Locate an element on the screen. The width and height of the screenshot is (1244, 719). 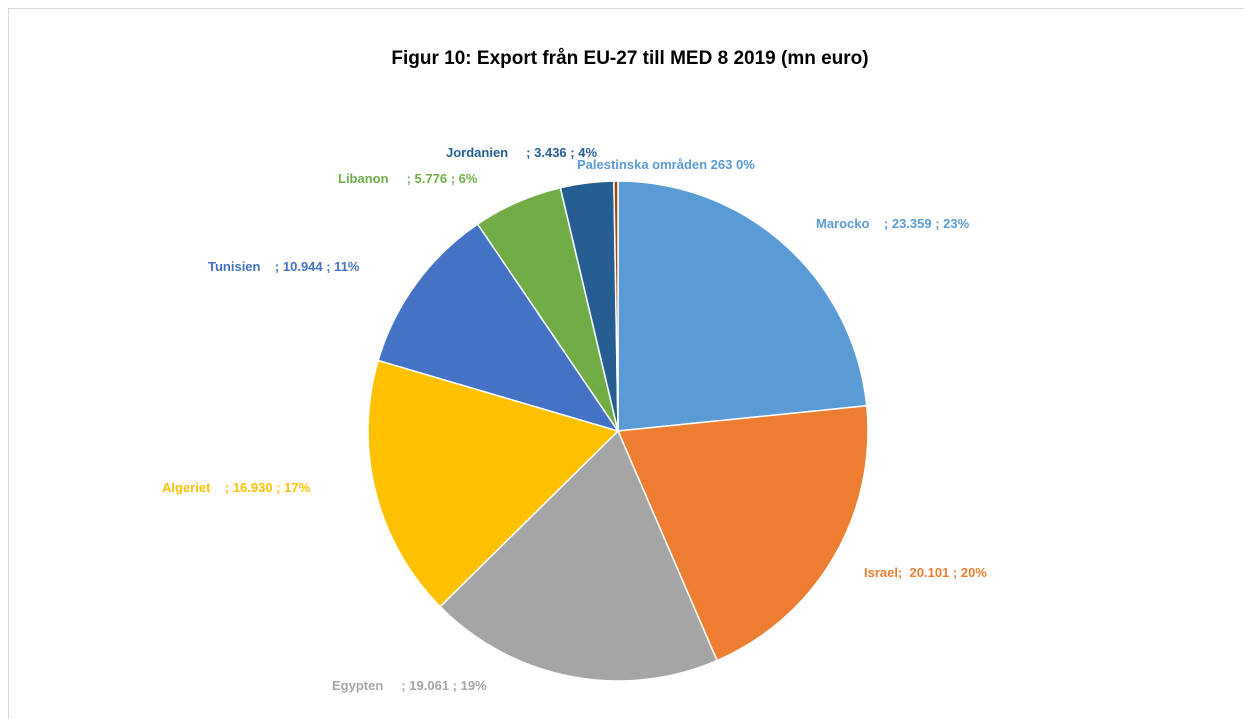
data-label: Palestinska områden 263 0% is located at coordinates (666, 164).